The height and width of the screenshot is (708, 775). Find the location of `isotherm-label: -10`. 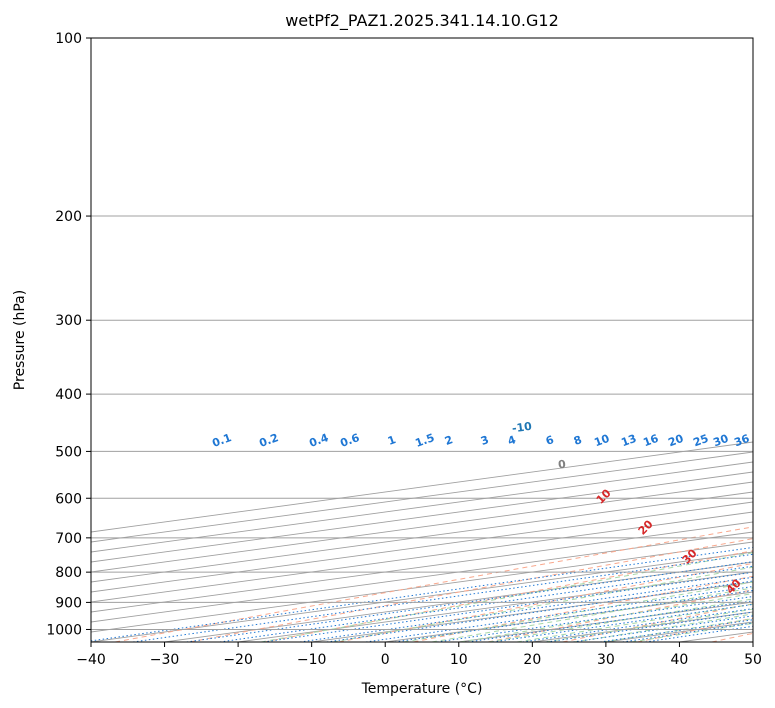

isotherm-label: -10 is located at coordinates (522, 428).